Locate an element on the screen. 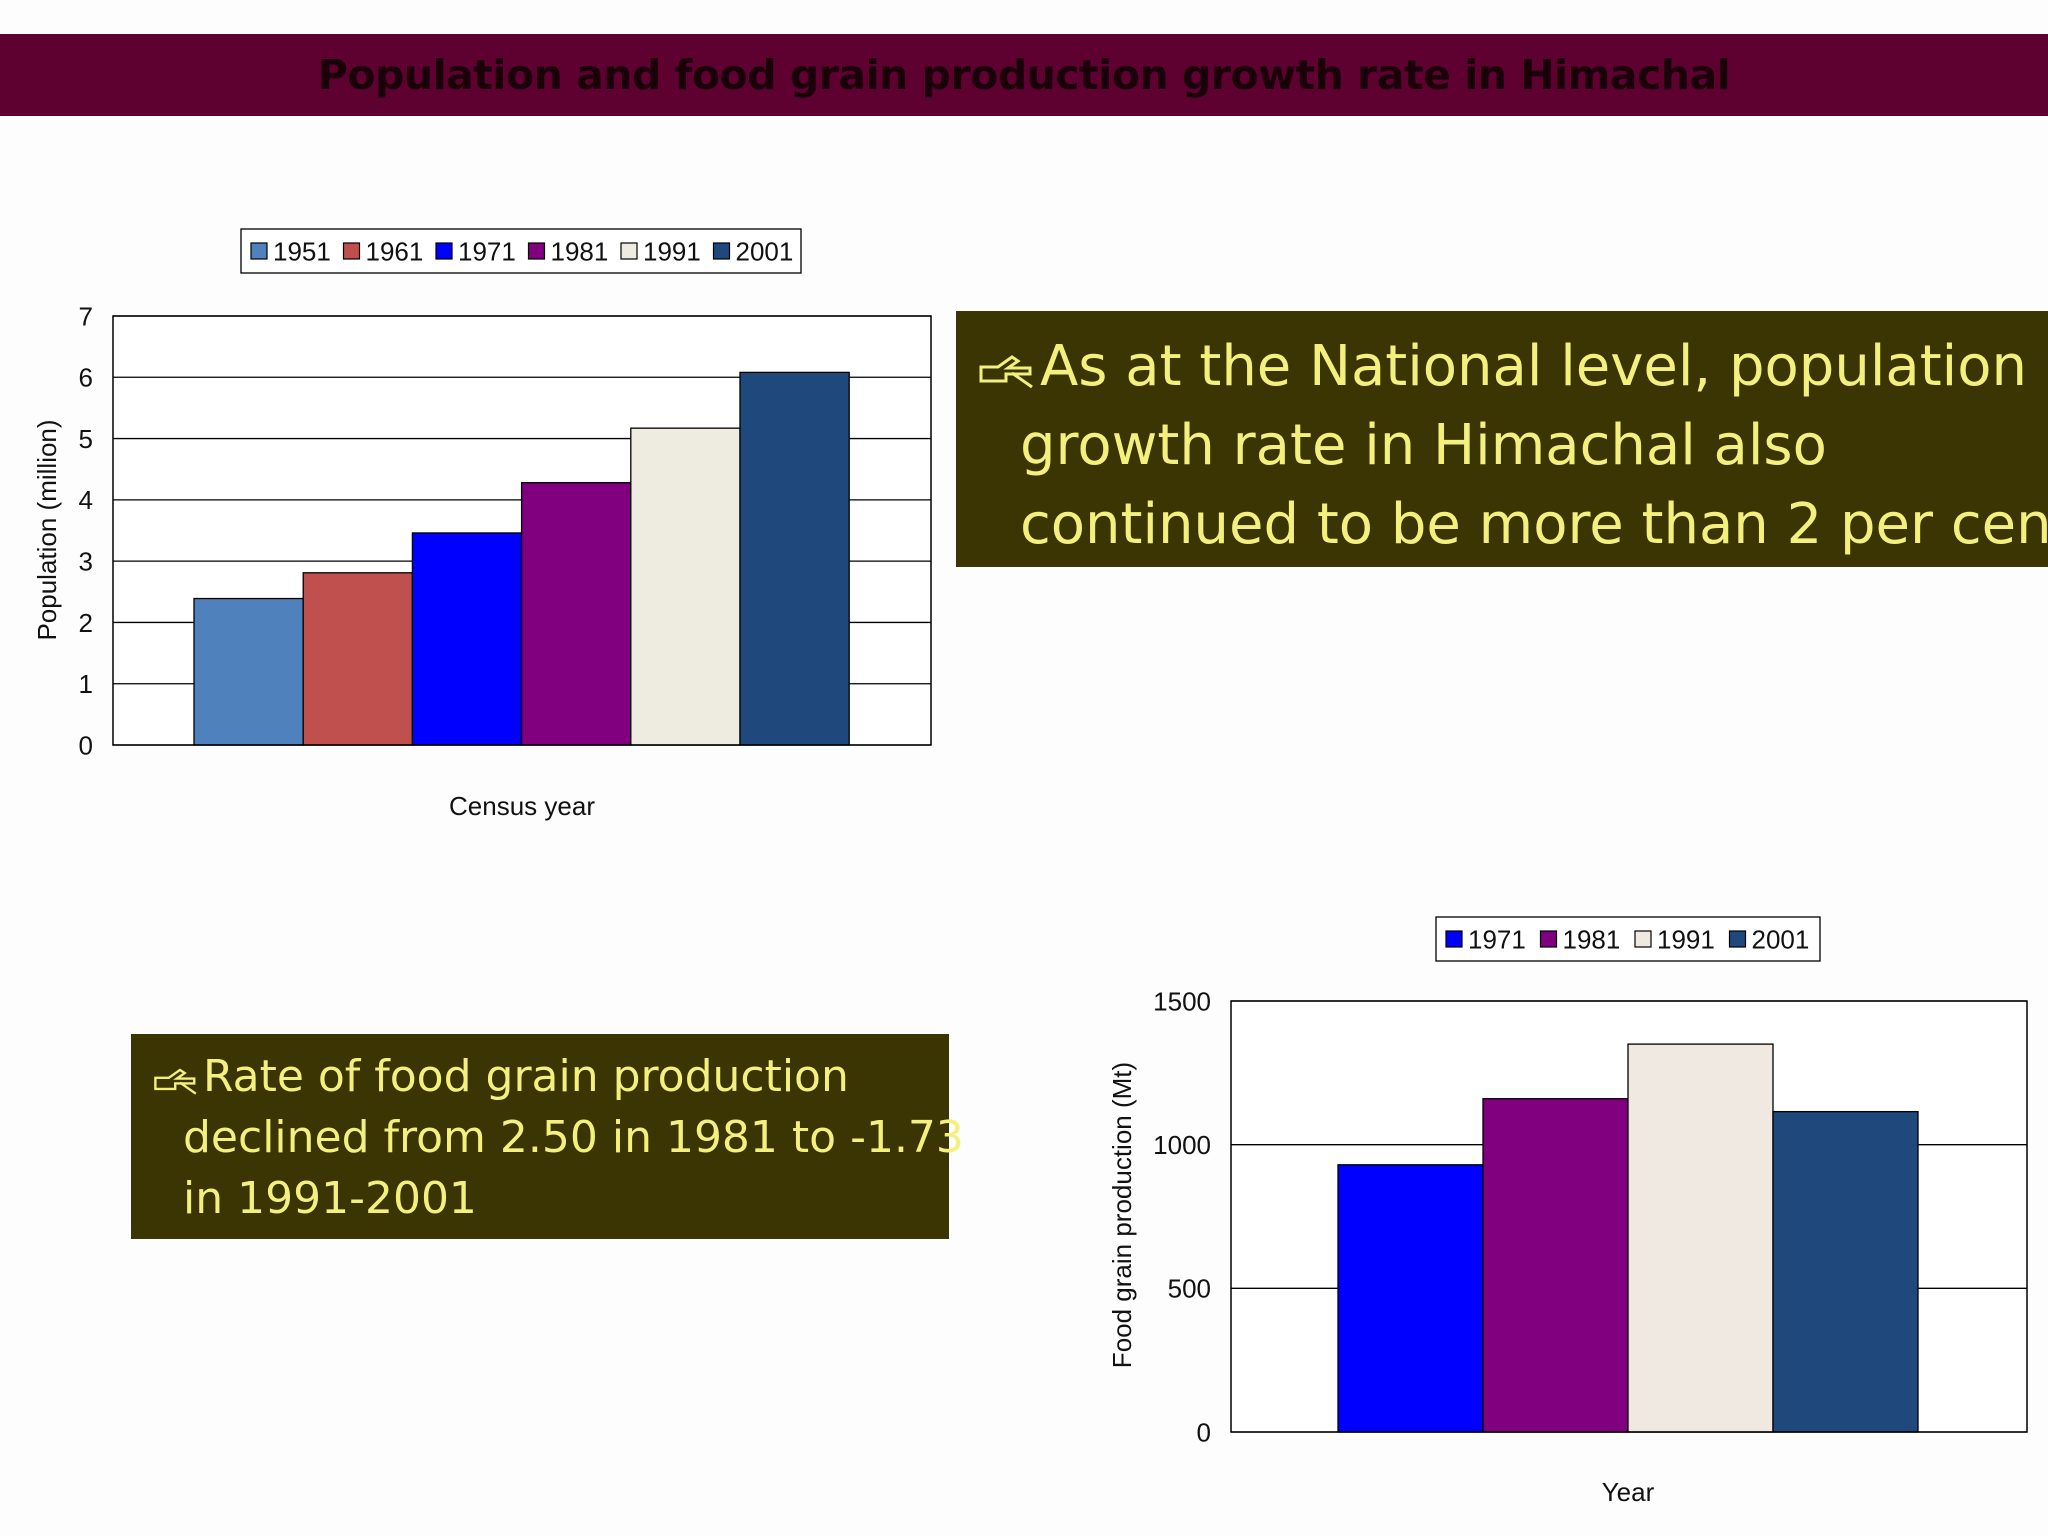 The width and height of the screenshot is (2048, 1536). bar-1961 is located at coordinates (358, 659).